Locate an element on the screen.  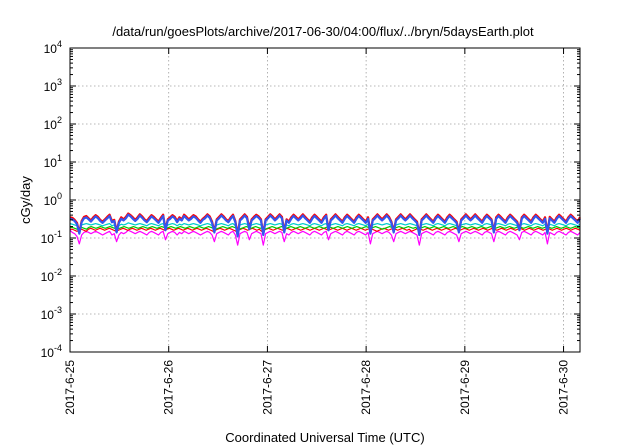
y-tick-label: 10⁴ is located at coordinates (53, 47).